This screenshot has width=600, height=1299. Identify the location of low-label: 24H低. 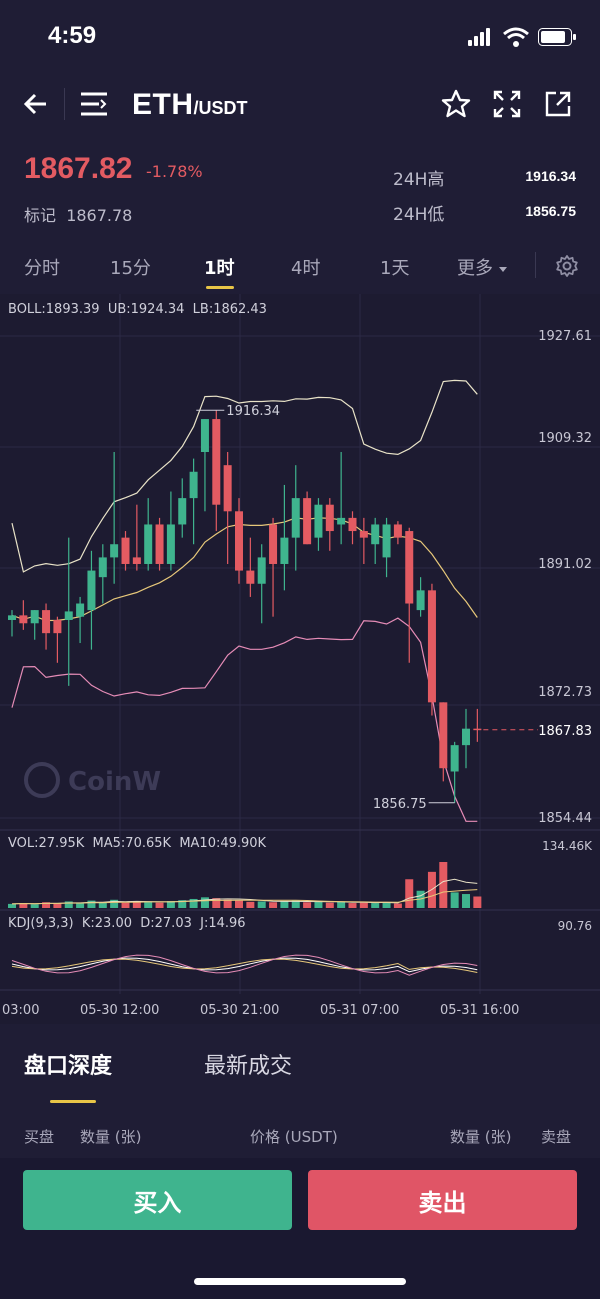
(419, 215).